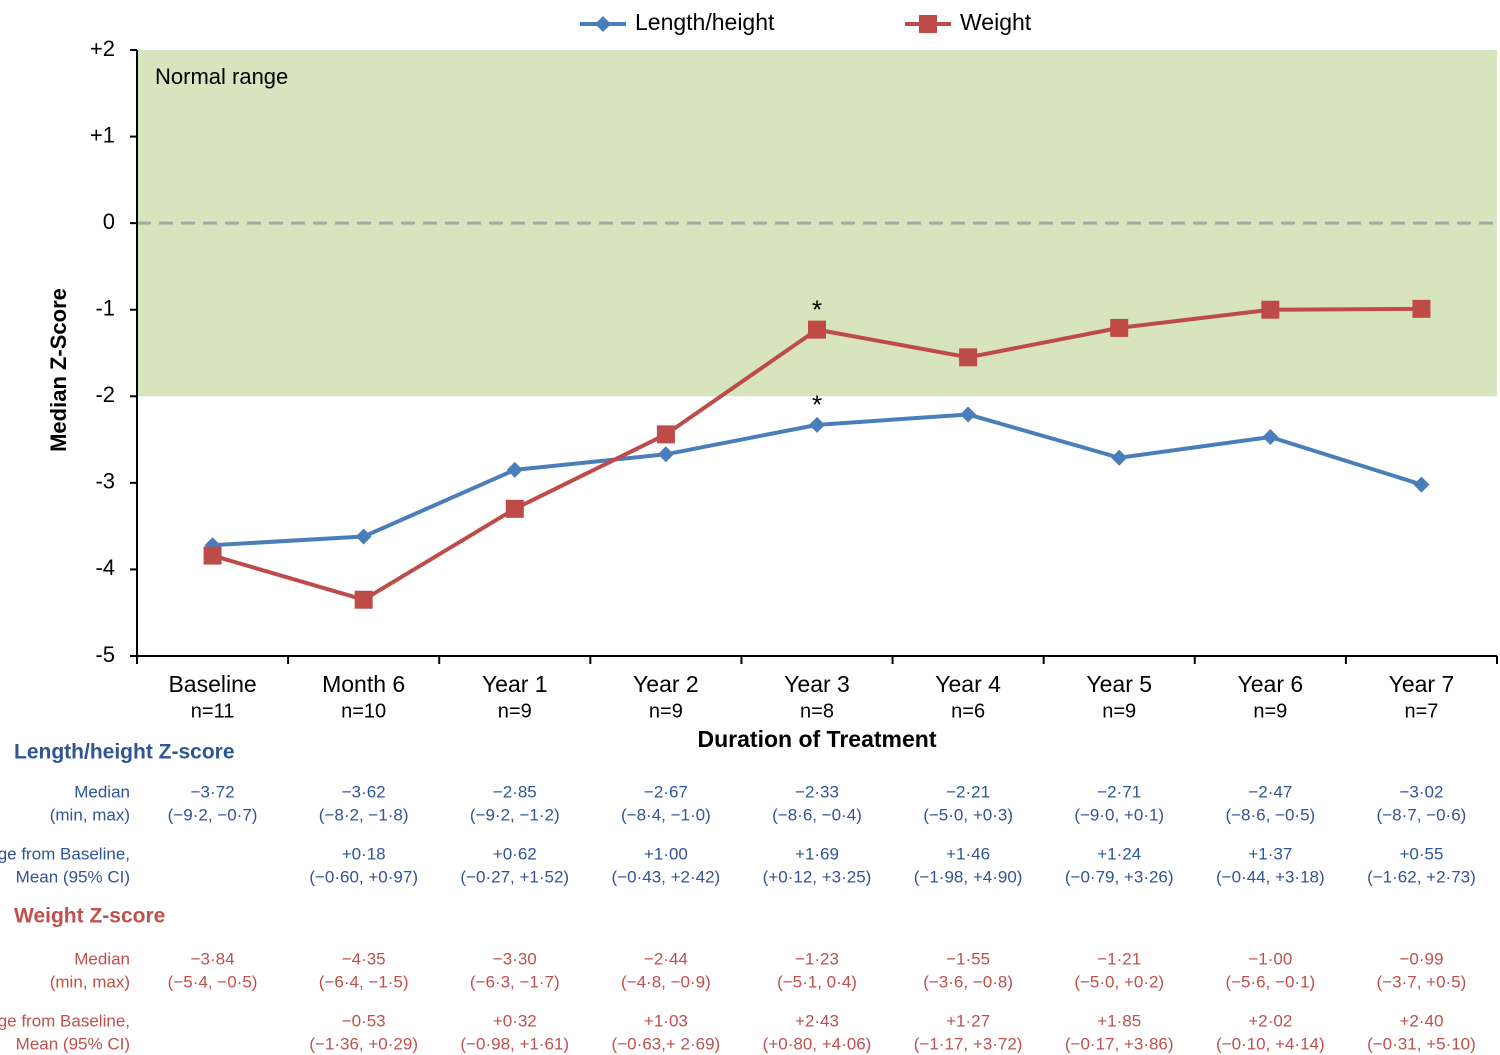 This screenshot has width=1500, height=1055. What do you see at coordinates (515, 791) in the screenshot?
I see `table-cell: −2·85` at bounding box center [515, 791].